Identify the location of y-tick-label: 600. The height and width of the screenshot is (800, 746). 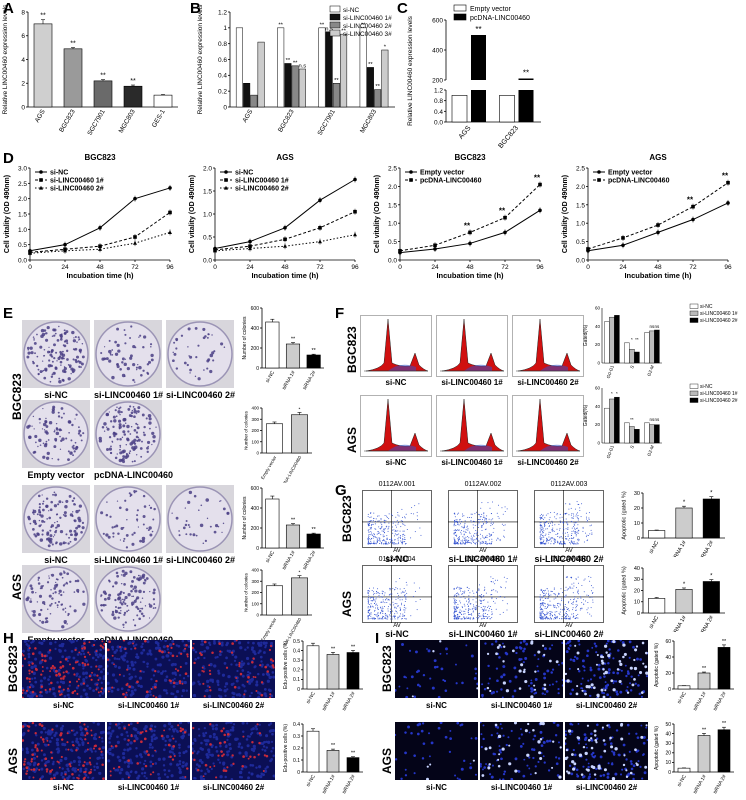
(255, 309).